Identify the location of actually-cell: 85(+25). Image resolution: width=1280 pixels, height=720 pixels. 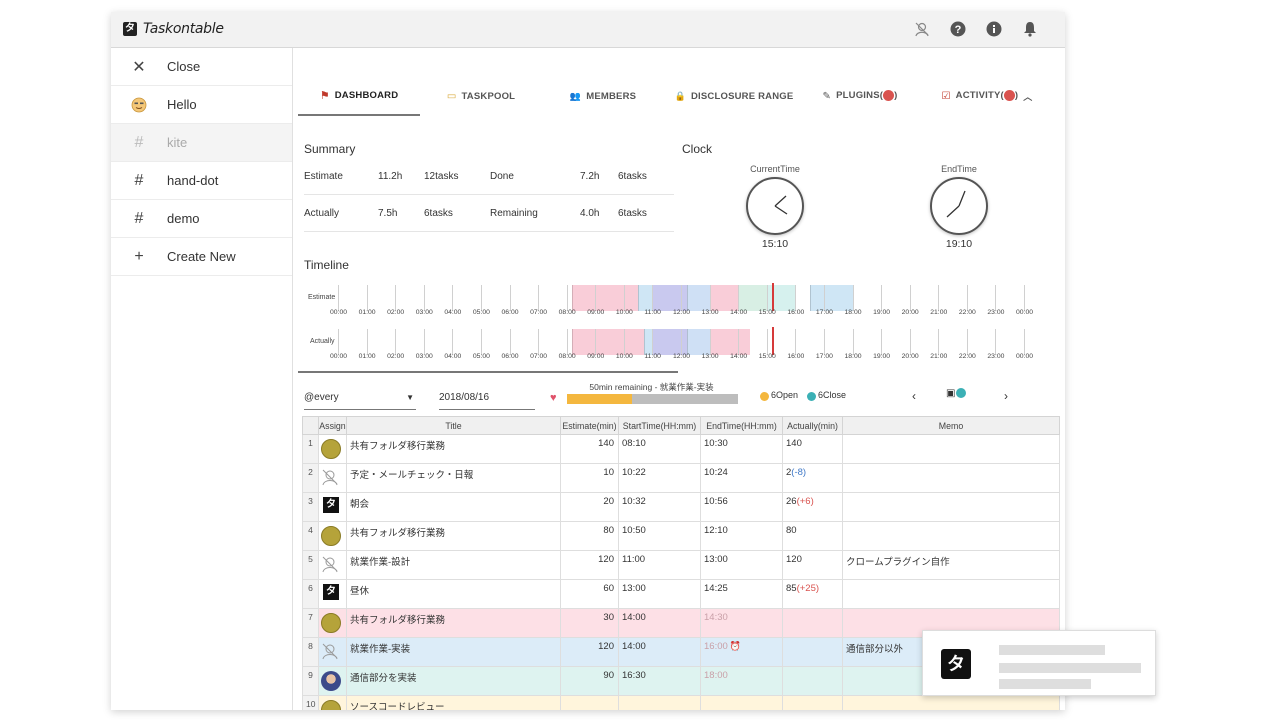
(812, 594).